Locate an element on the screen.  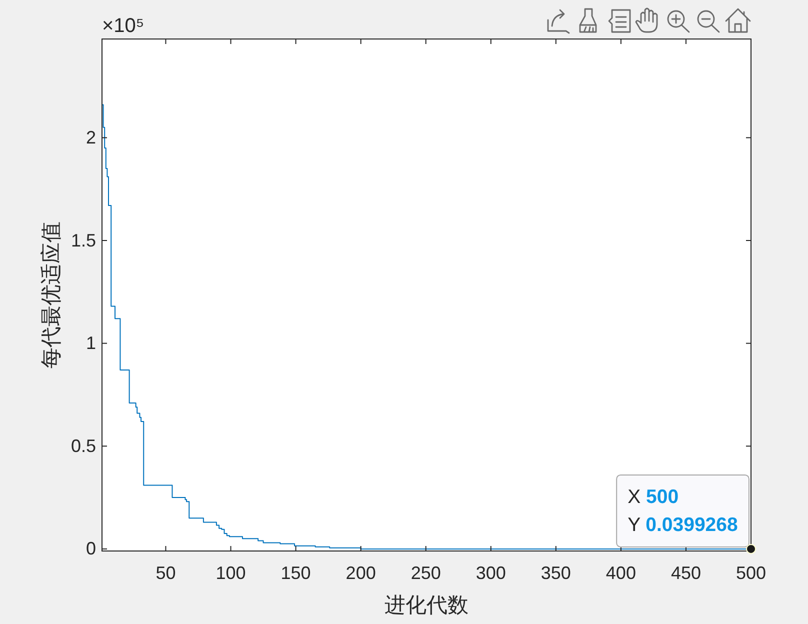
x-axis-title: 进化代数 is located at coordinates (426, 605).